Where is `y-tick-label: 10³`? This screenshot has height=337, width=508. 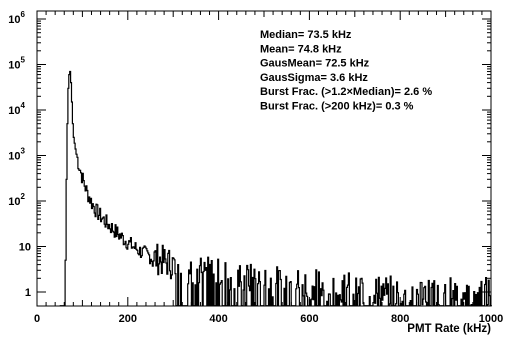 y-tick-label: 10³ is located at coordinates (16, 155).